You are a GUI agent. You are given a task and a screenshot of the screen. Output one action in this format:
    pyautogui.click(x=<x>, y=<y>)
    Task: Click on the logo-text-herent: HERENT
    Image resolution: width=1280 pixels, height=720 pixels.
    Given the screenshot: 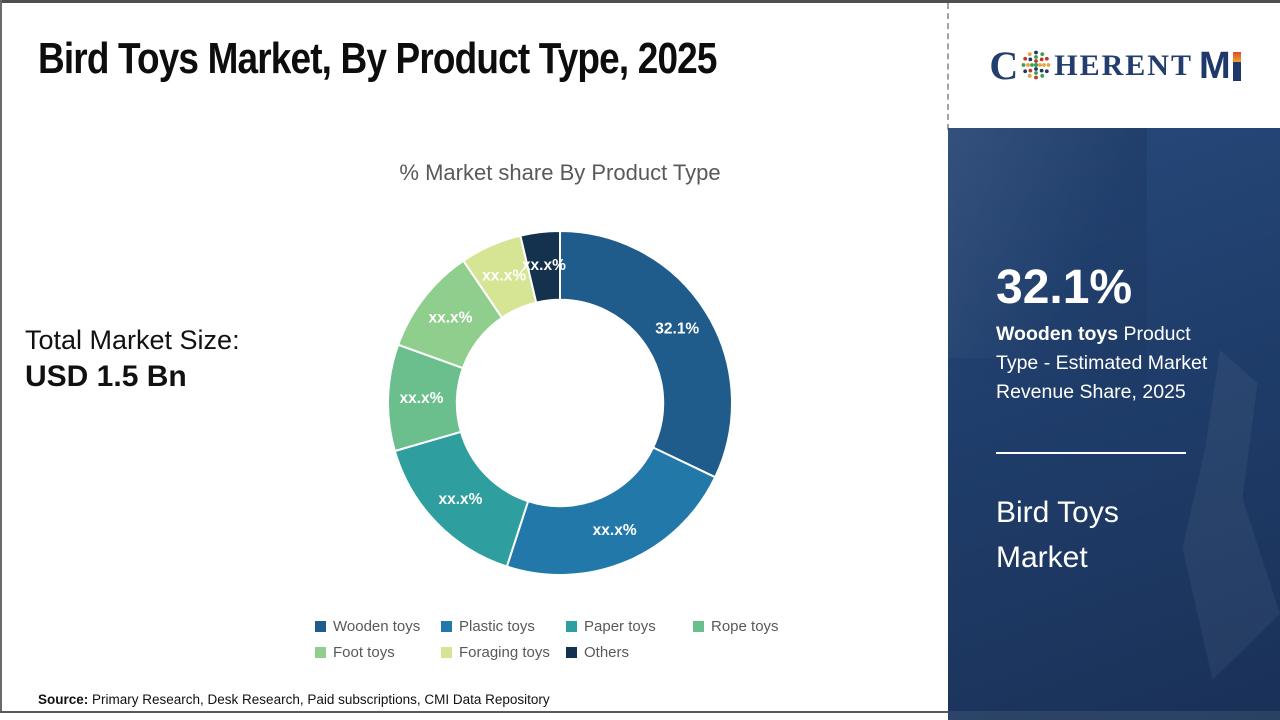 What is the action you would take?
    pyautogui.click(x=1123, y=65)
    